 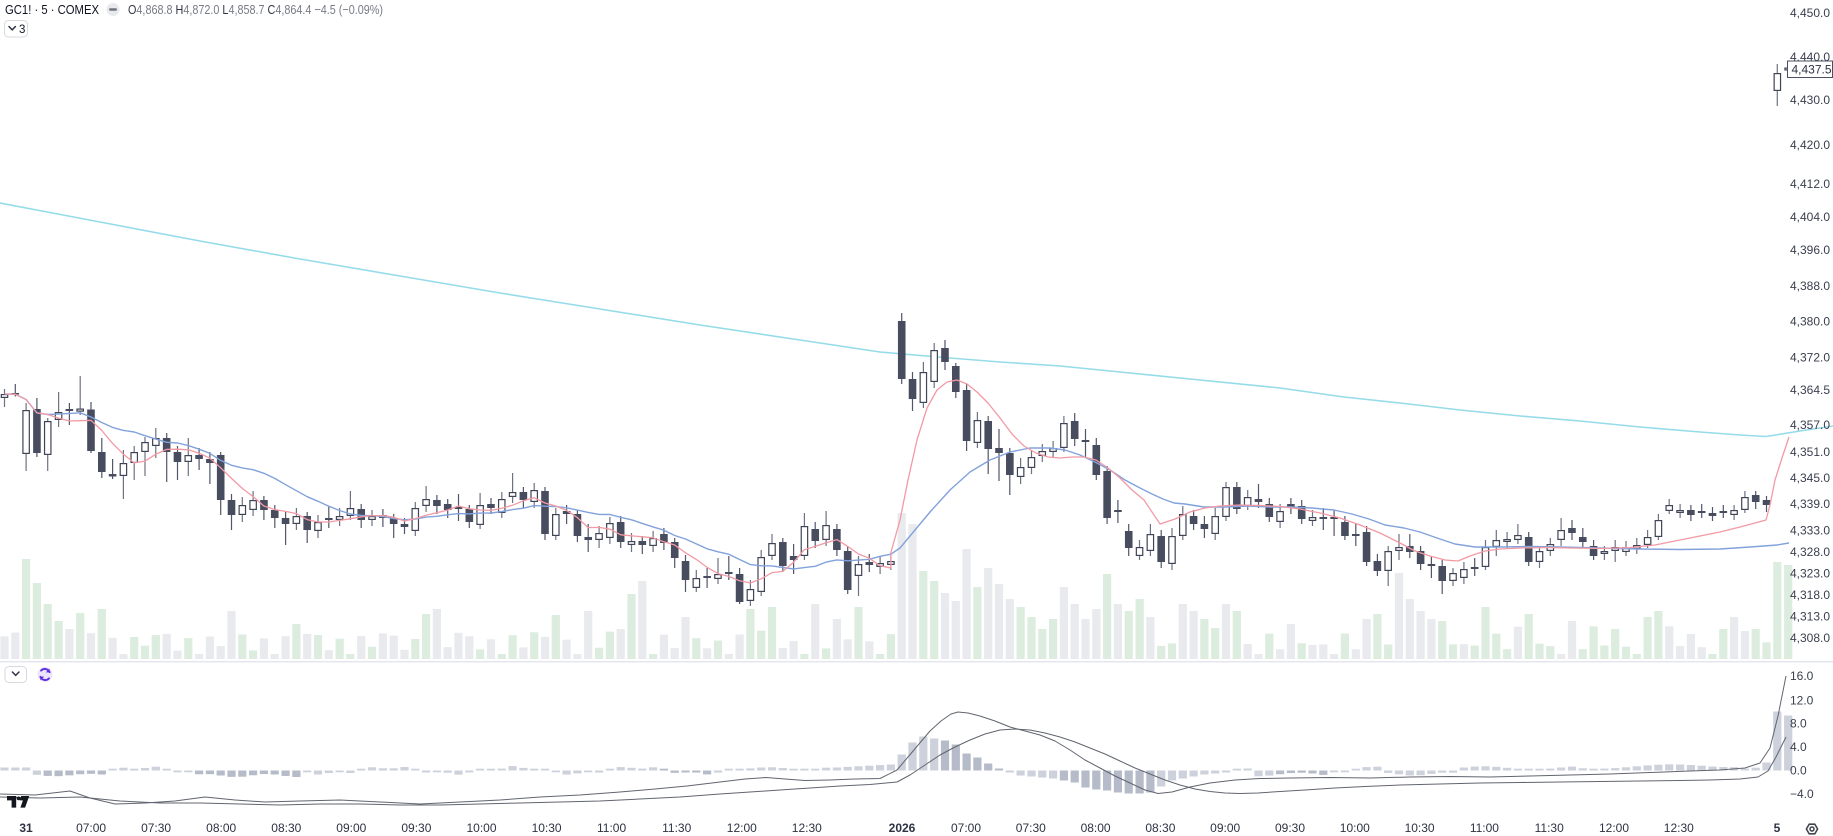 What do you see at coordinates (1810, 145) in the screenshot?
I see `svg-text: 4,420.0` at bounding box center [1810, 145].